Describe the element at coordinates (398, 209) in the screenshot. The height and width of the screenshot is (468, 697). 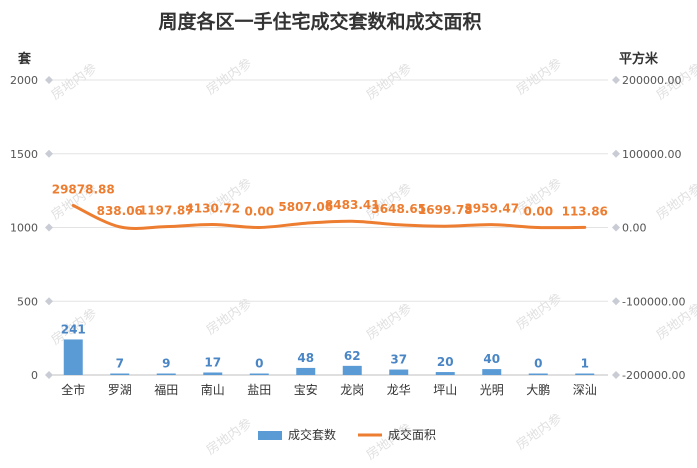
I see `line-data-label: 3648.65` at that location.